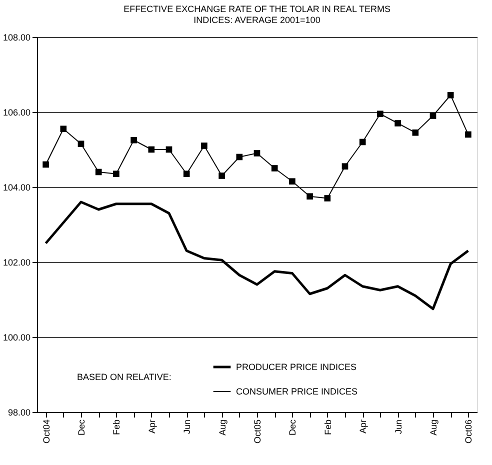  I want to click on legend-label: PRODUCER PRICE INDICES, so click(296, 367).